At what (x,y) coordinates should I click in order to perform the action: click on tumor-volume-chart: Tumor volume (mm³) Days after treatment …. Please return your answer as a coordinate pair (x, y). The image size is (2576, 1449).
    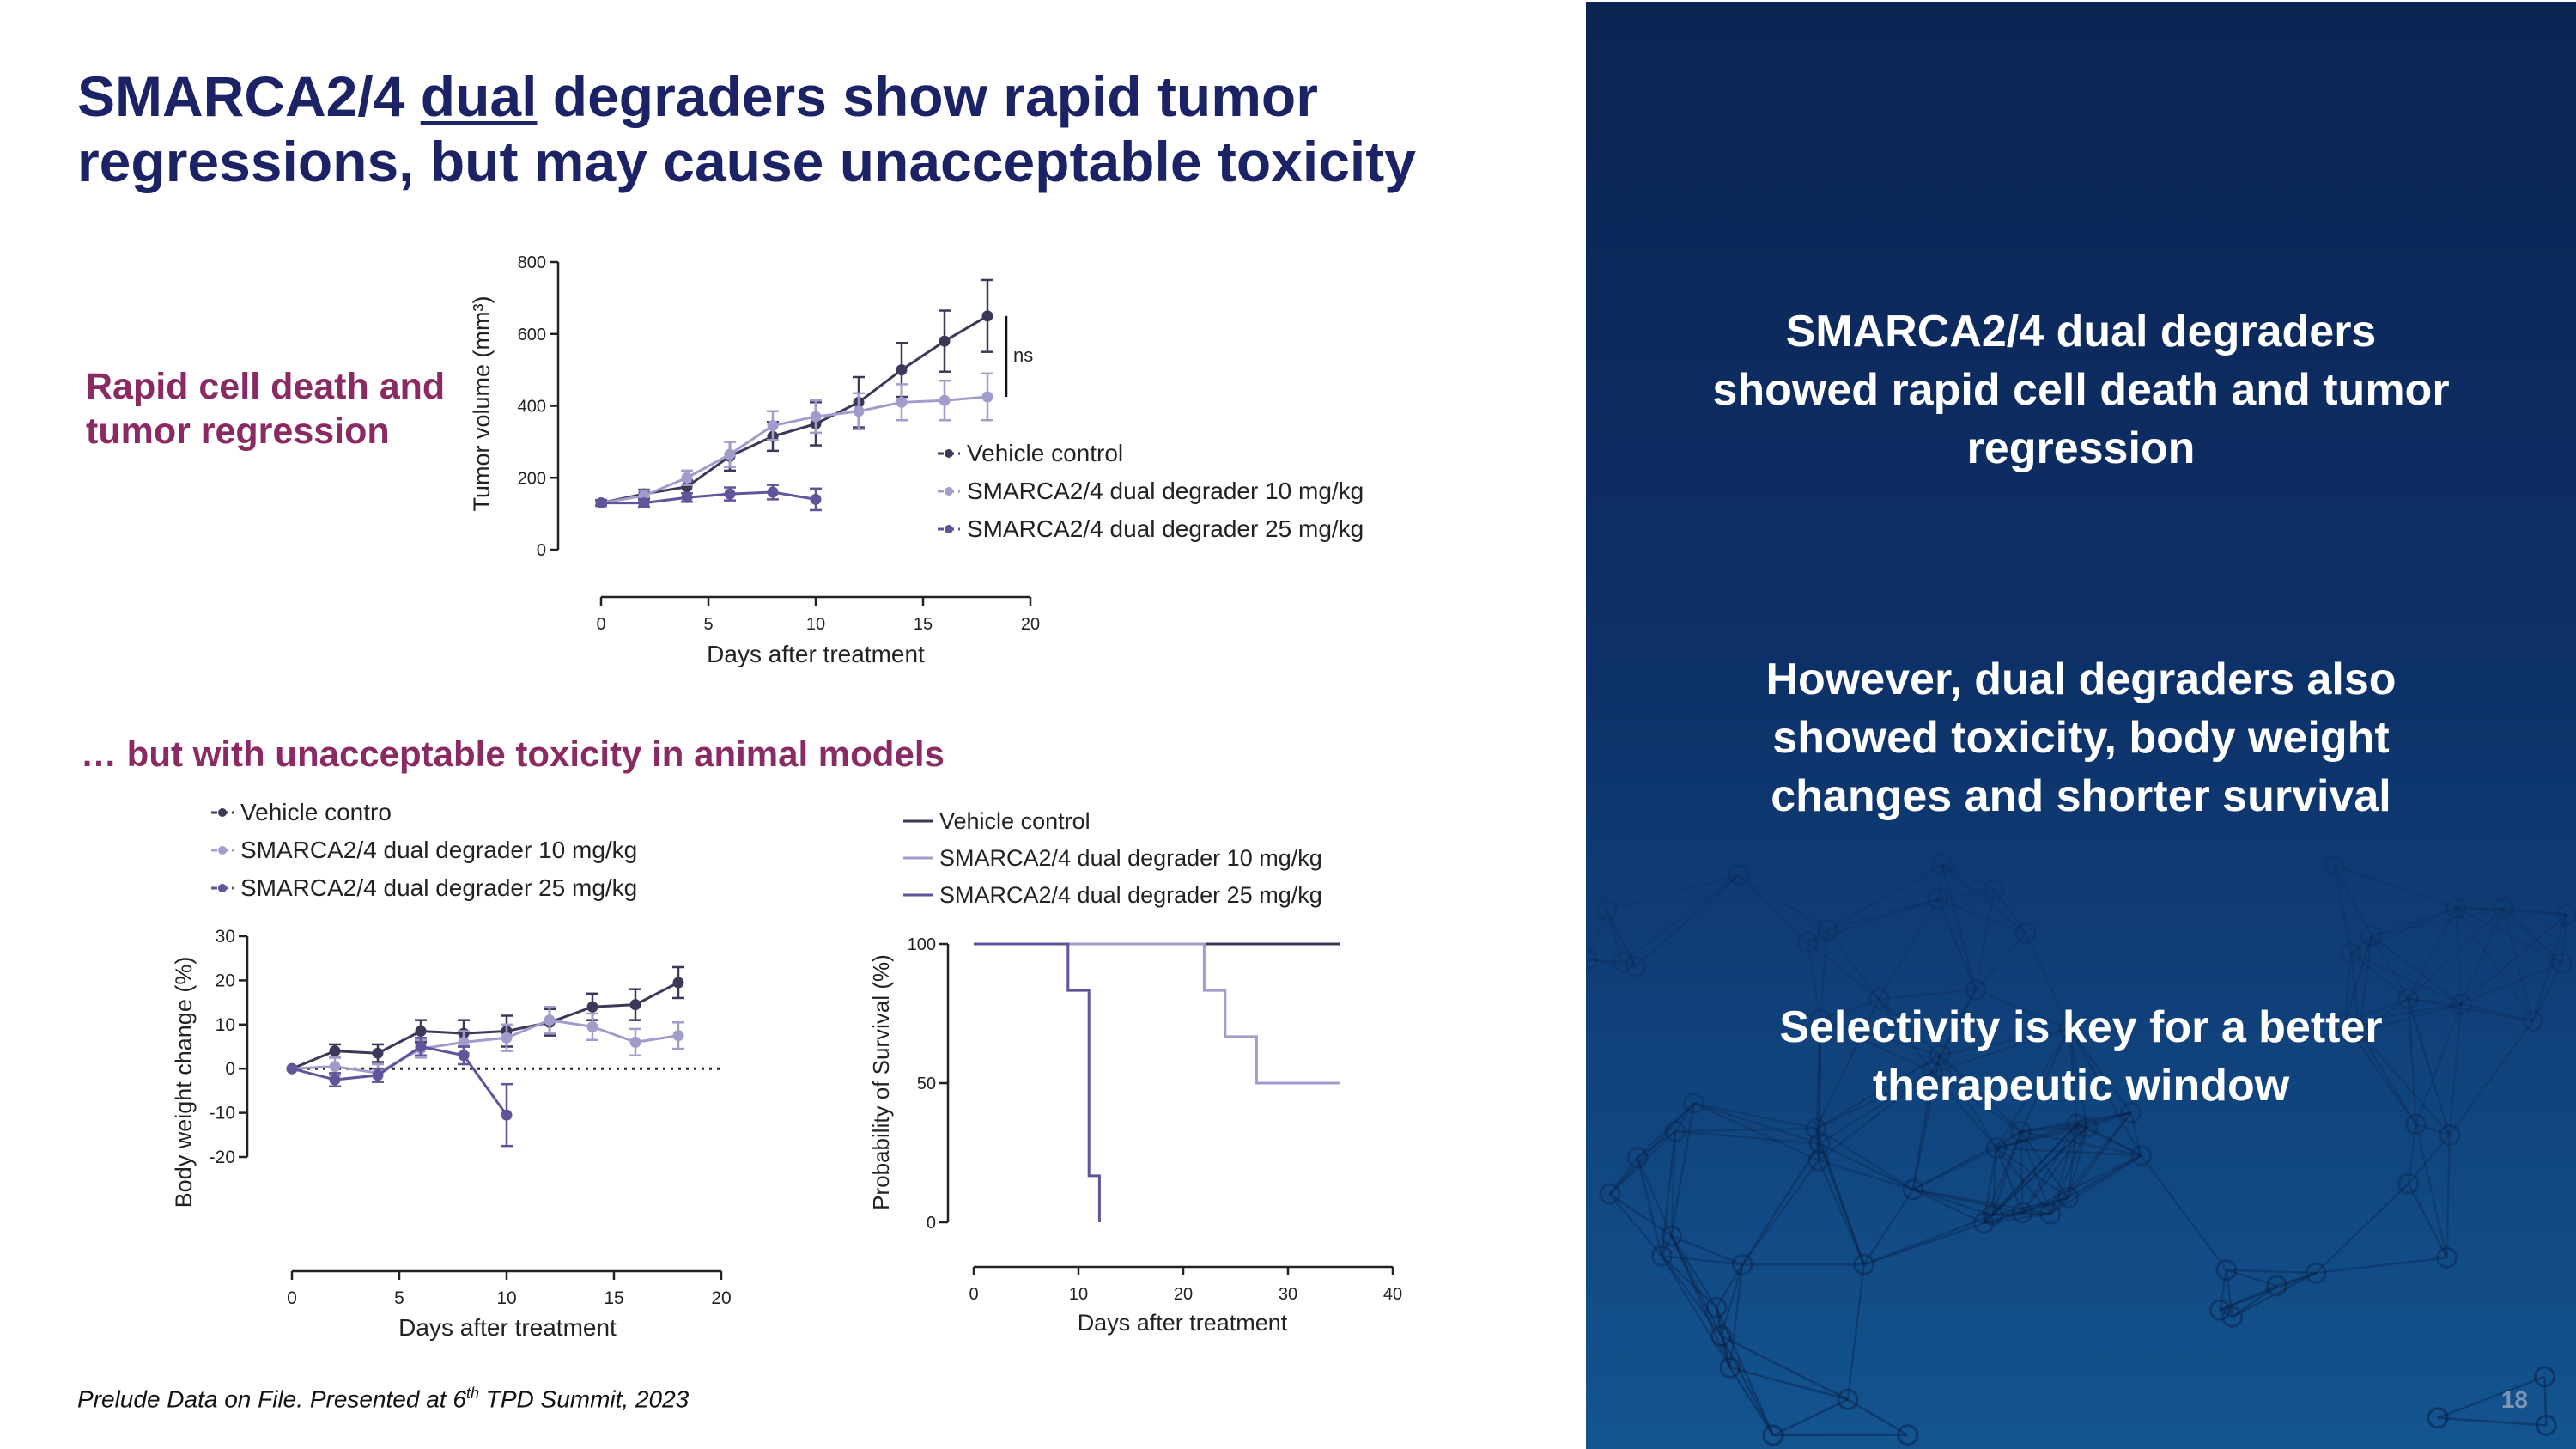
    Looking at the image, I should click on (917, 460).